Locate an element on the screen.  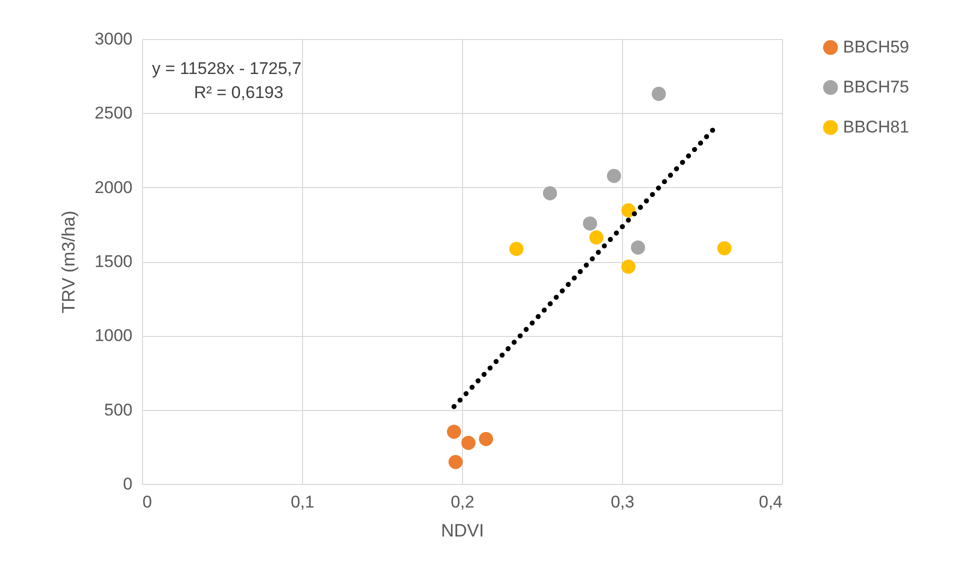
x-tick-label: 0 is located at coordinates (147, 502).